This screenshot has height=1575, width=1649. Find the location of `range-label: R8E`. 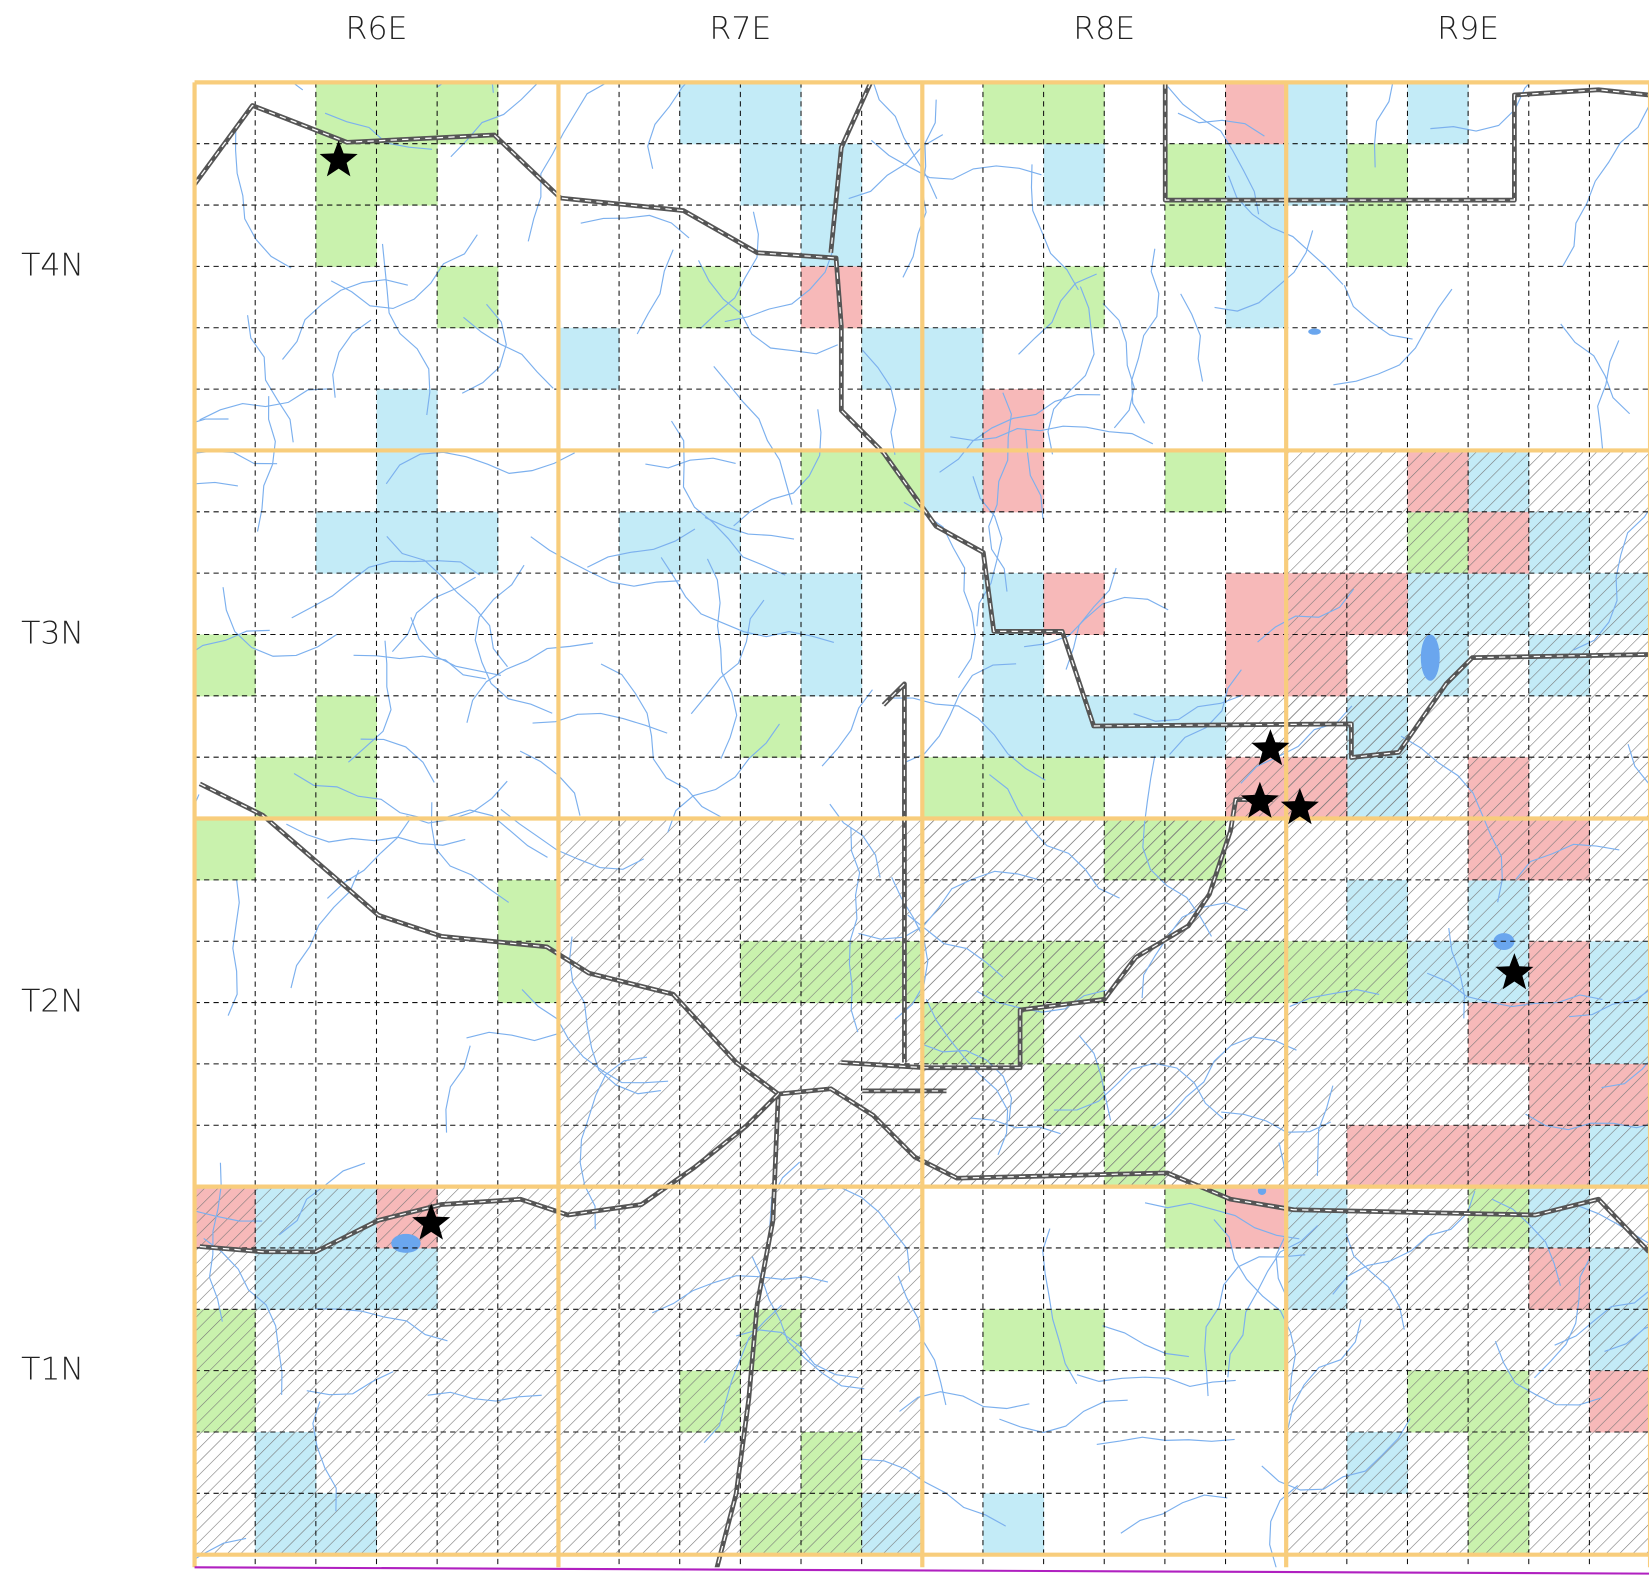

range-label: R8E is located at coordinates (1104, 29).